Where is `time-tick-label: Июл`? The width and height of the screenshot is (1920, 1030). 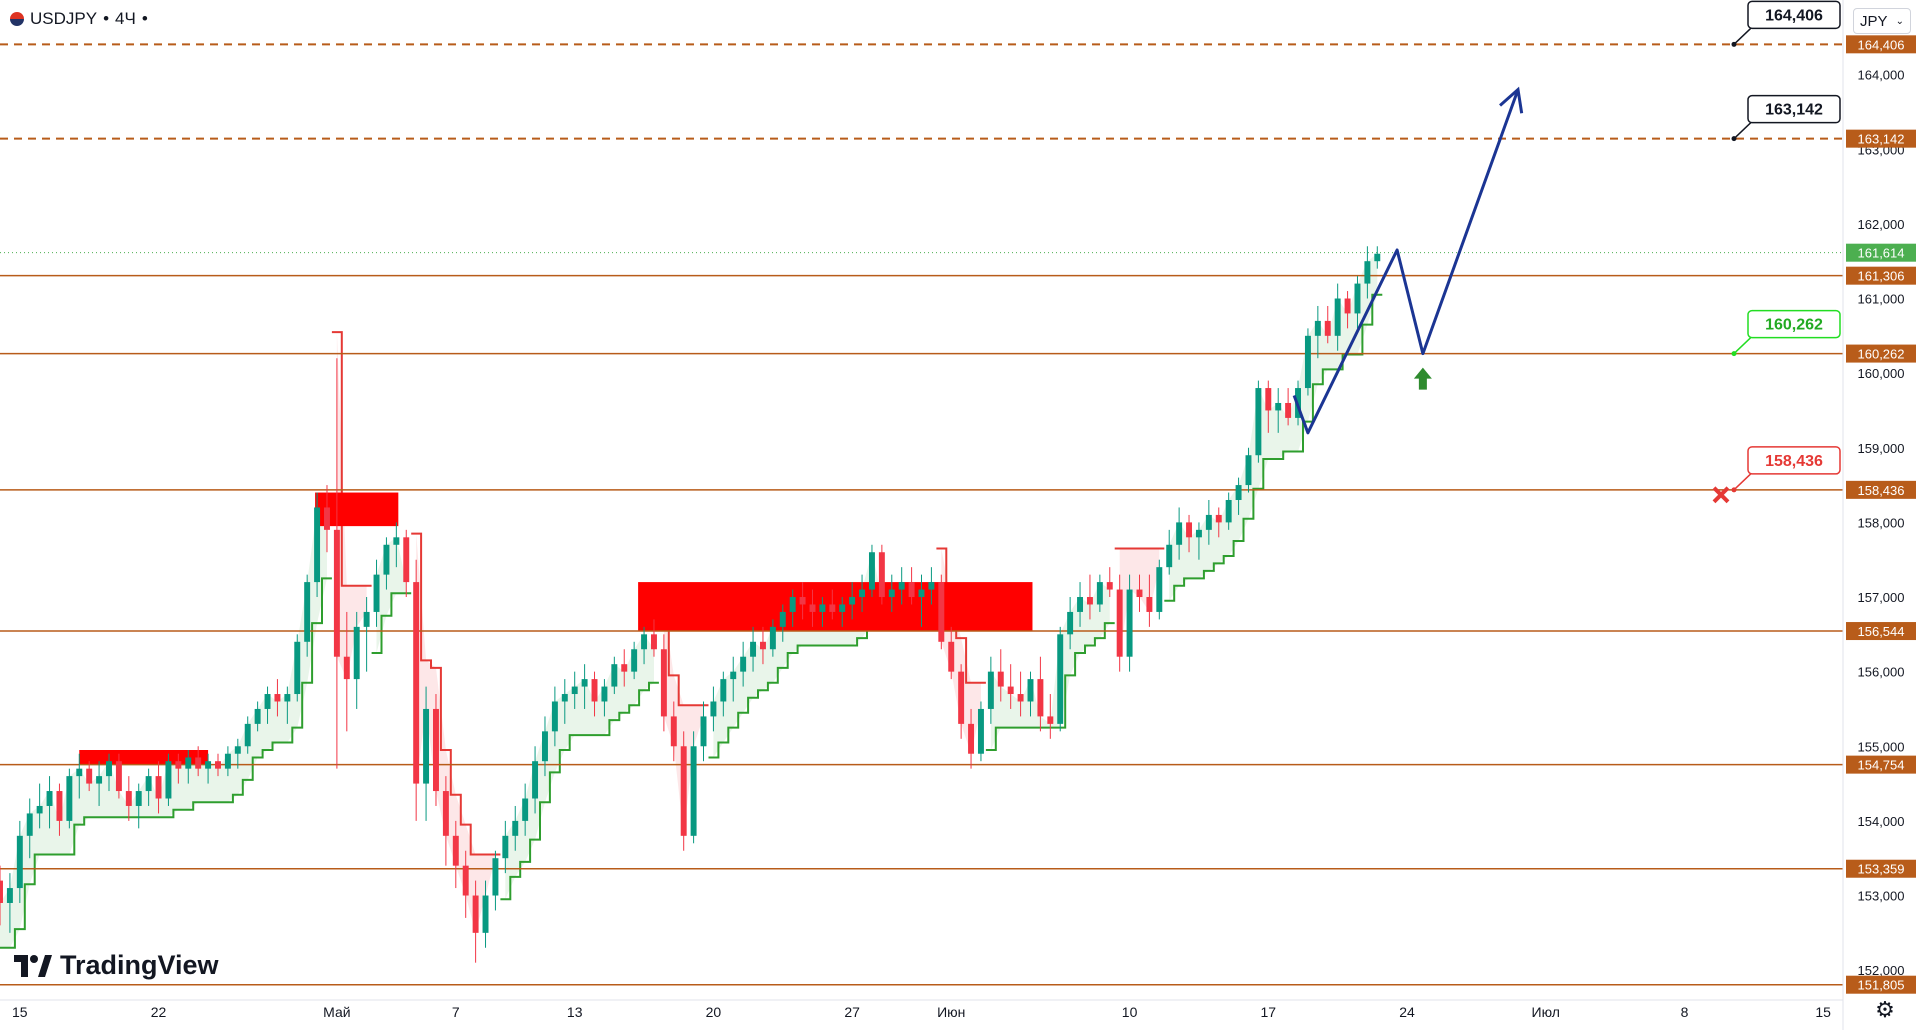
time-tick-label: Июл is located at coordinates (1546, 1012).